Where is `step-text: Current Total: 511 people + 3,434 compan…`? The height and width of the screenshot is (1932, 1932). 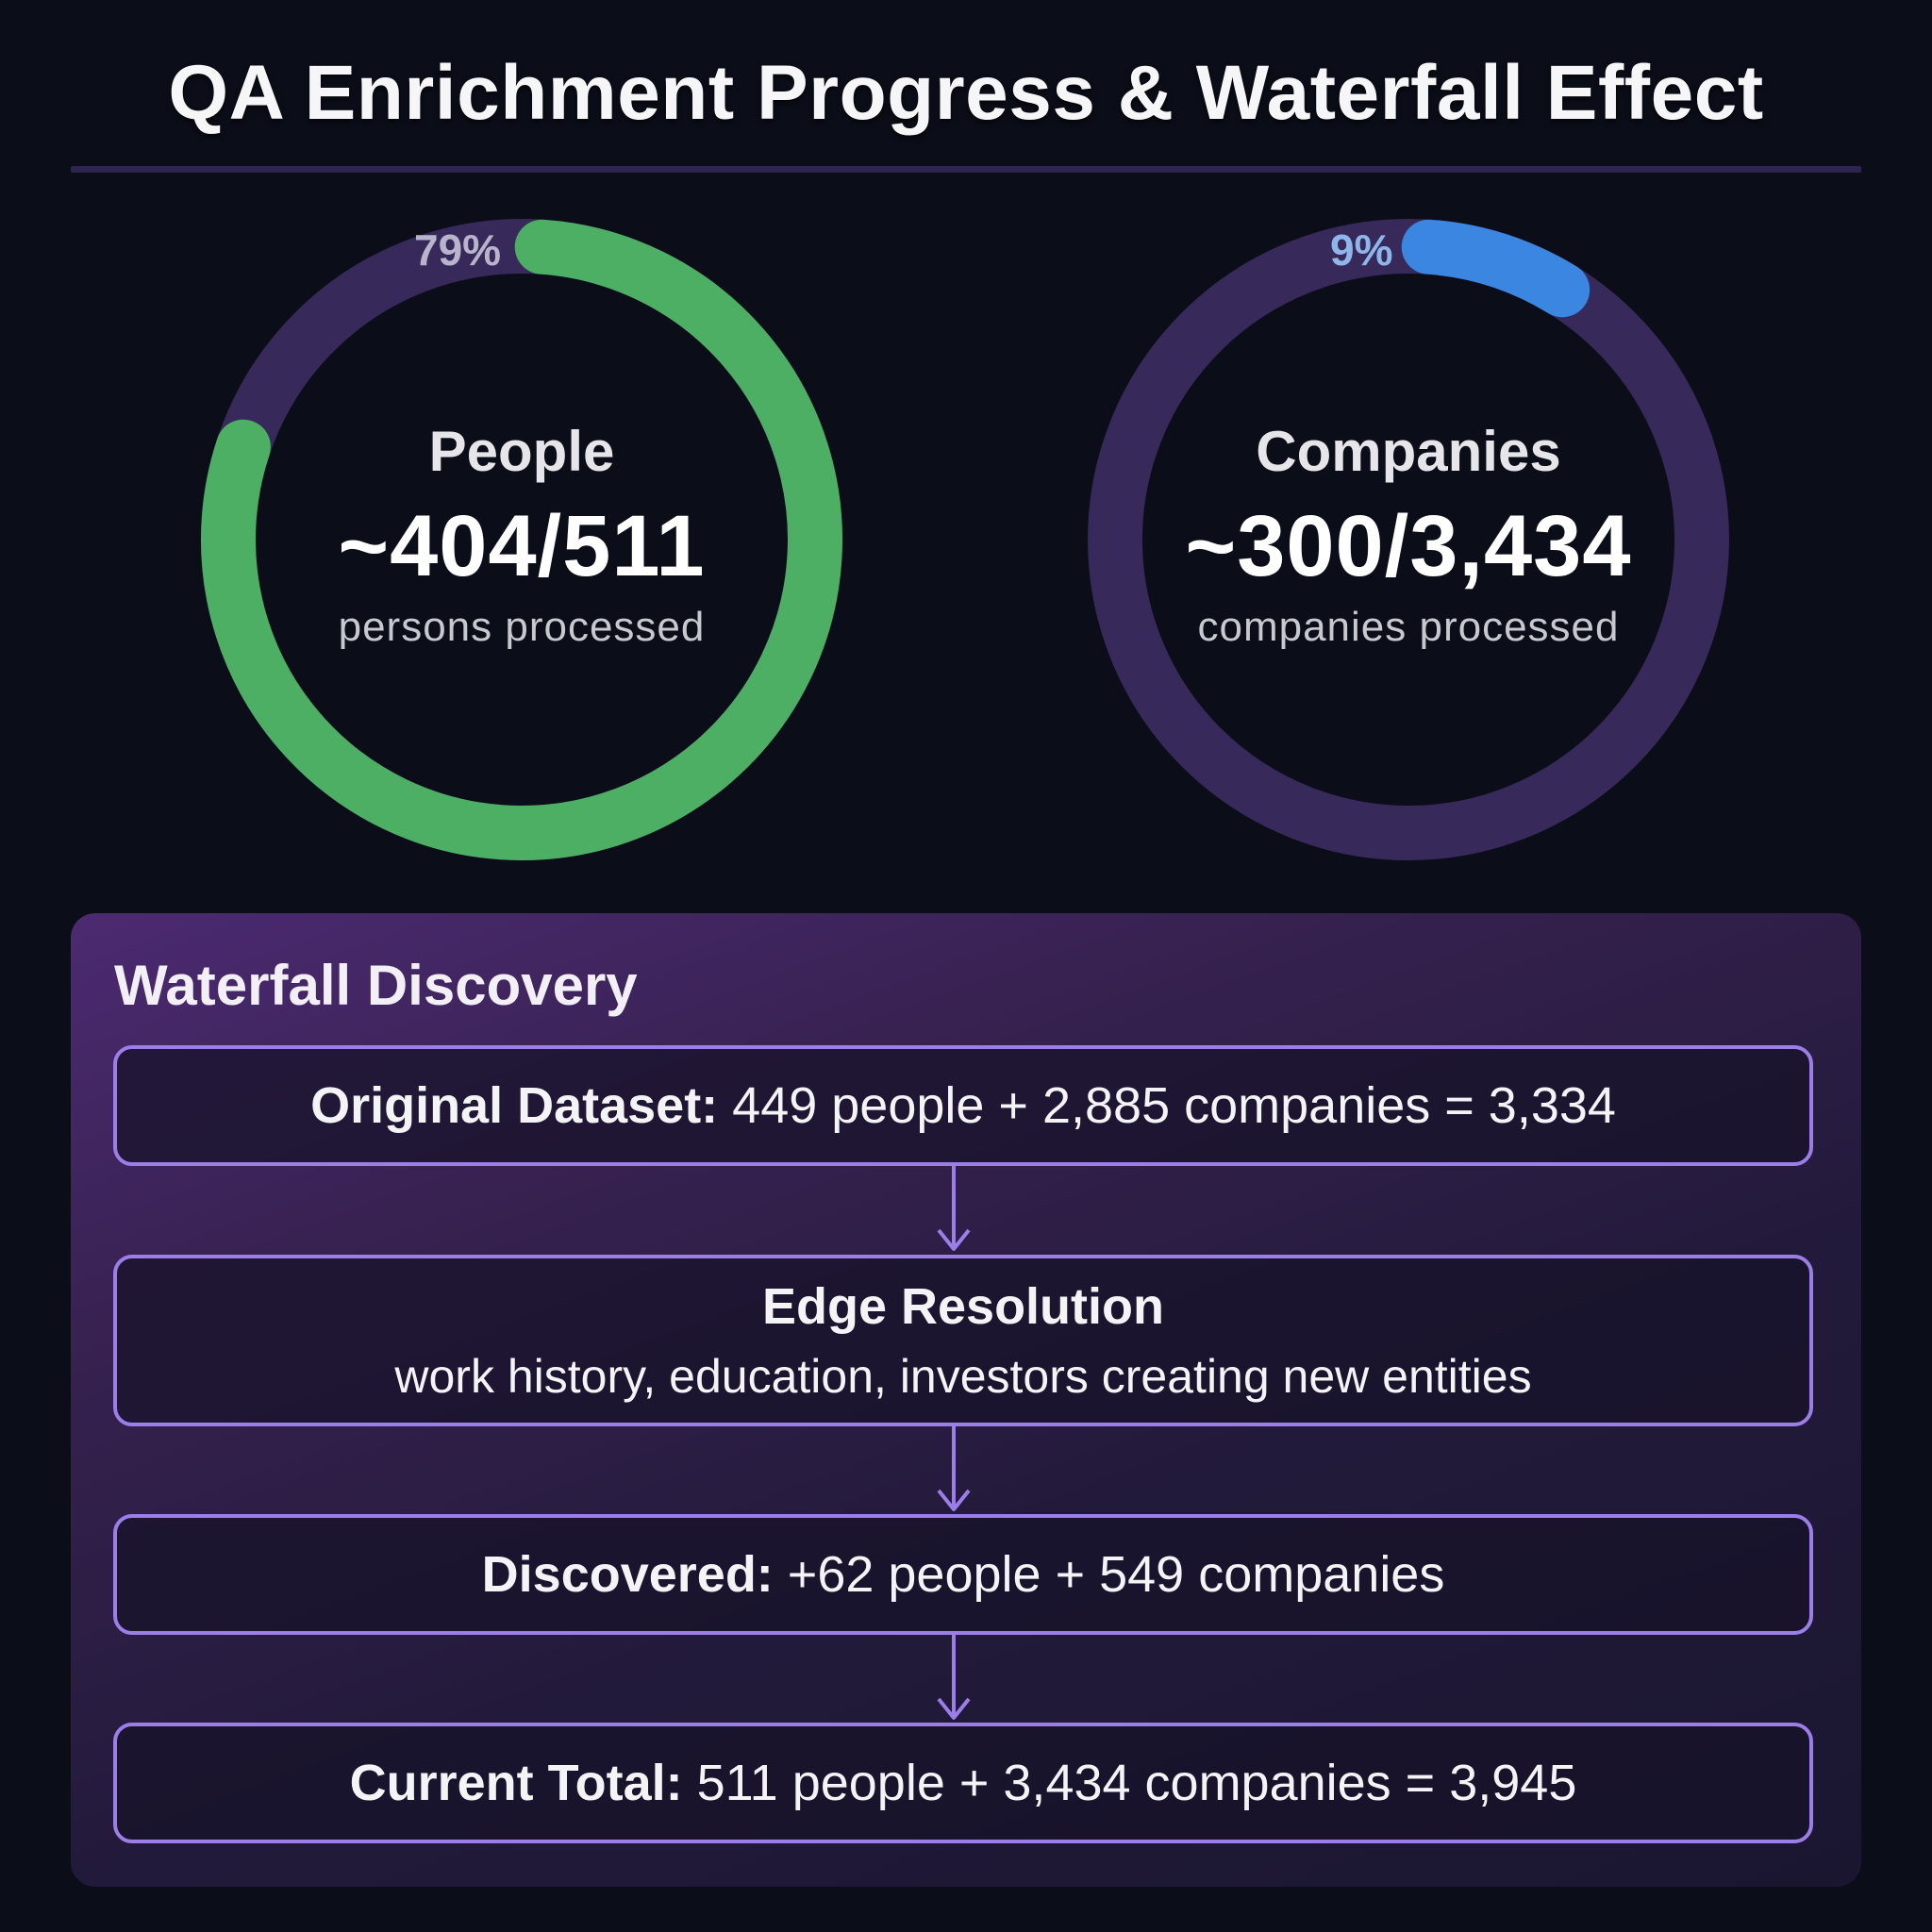
step-text: Current Total: 511 people + 3,434 compan… is located at coordinates (964, 1783).